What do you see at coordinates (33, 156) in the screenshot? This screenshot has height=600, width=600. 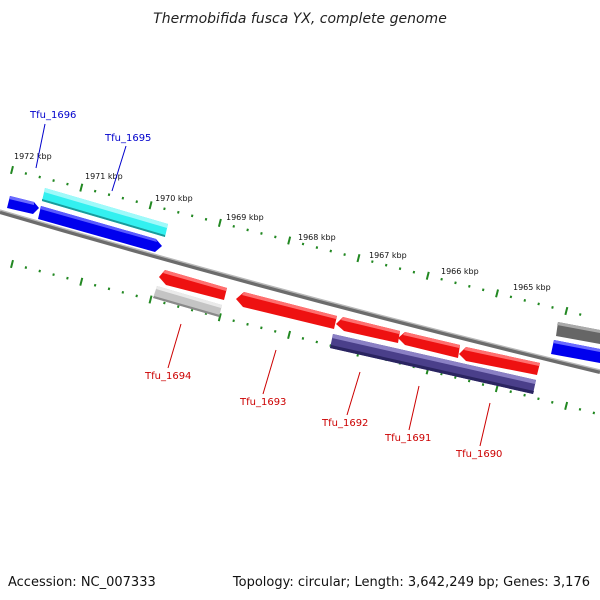 I see `scale-label: 1972 kbp` at bounding box center [33, 156].